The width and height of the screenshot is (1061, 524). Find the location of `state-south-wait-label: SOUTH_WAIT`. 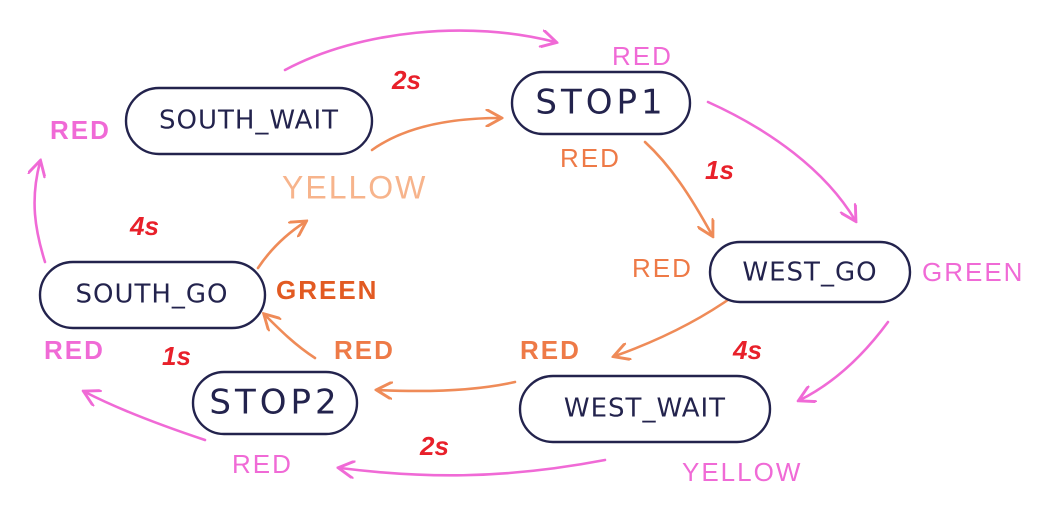

state-south-wait-label: SOUTH_WAIT is located at coordinates (249, 121).